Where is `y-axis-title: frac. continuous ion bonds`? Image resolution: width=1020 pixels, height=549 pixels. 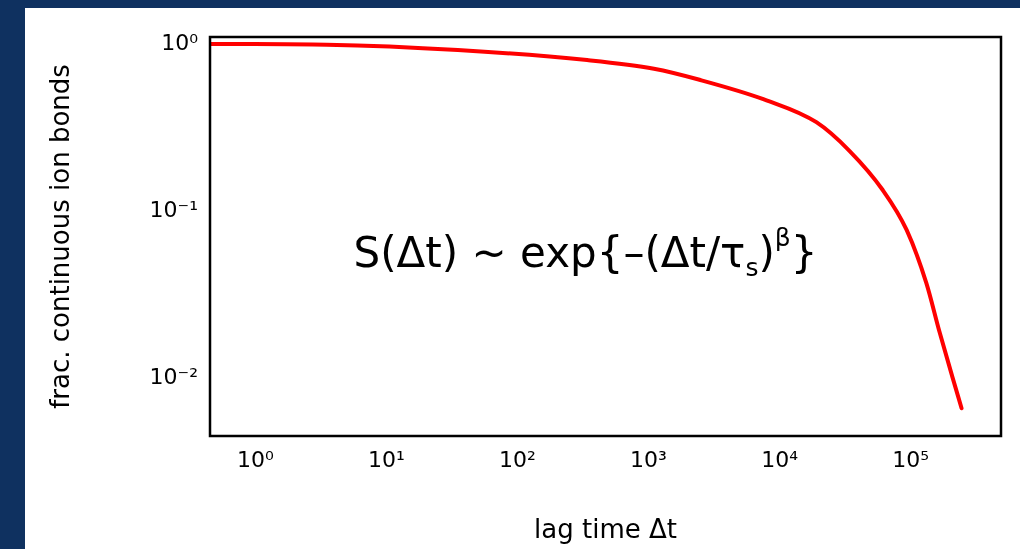
y-axis-title: frac. continuous ion bonds is located at coordinates (60, 236).